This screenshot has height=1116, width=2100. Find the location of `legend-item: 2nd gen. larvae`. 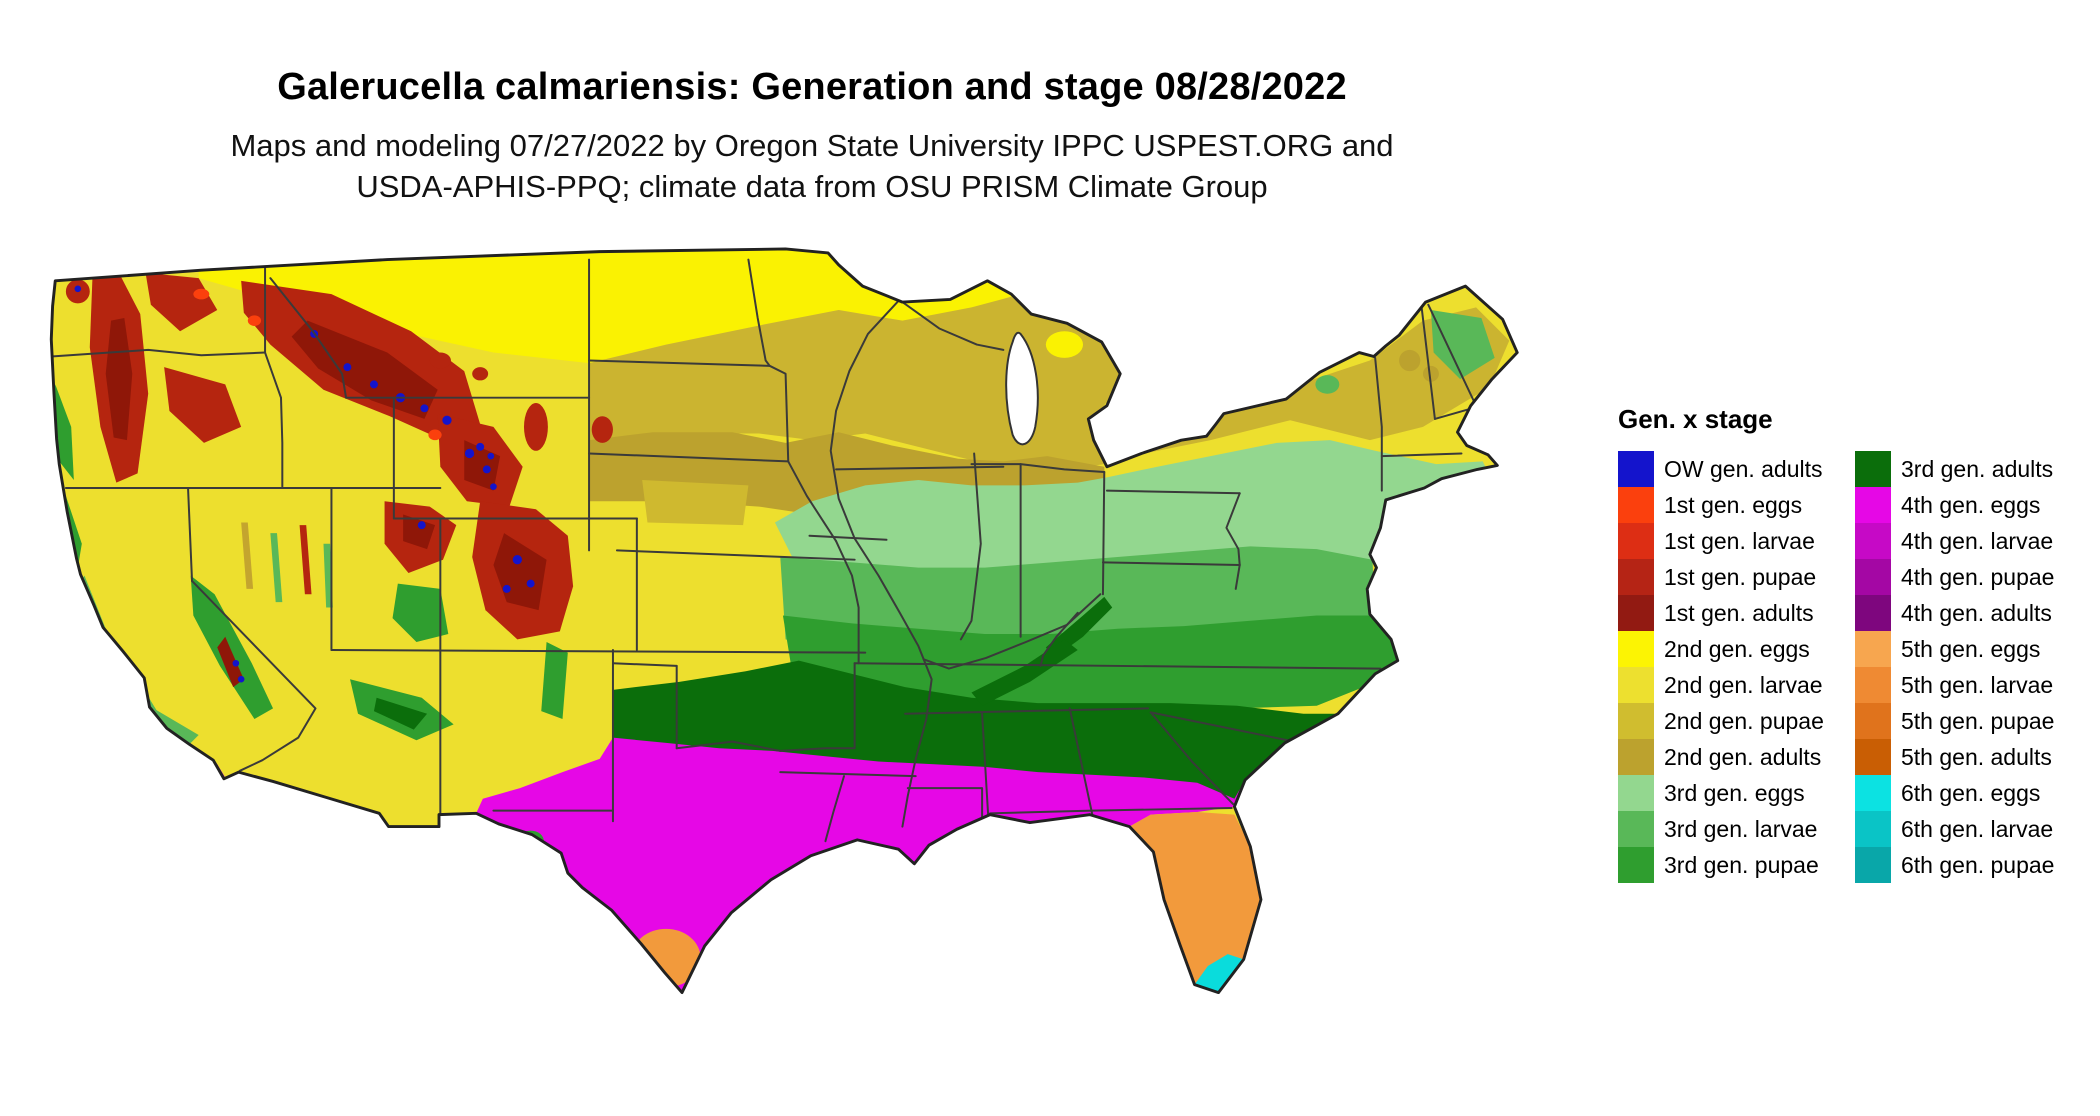

legend-item: 2nd gen. larvae is located at coordinates (1725, 685).